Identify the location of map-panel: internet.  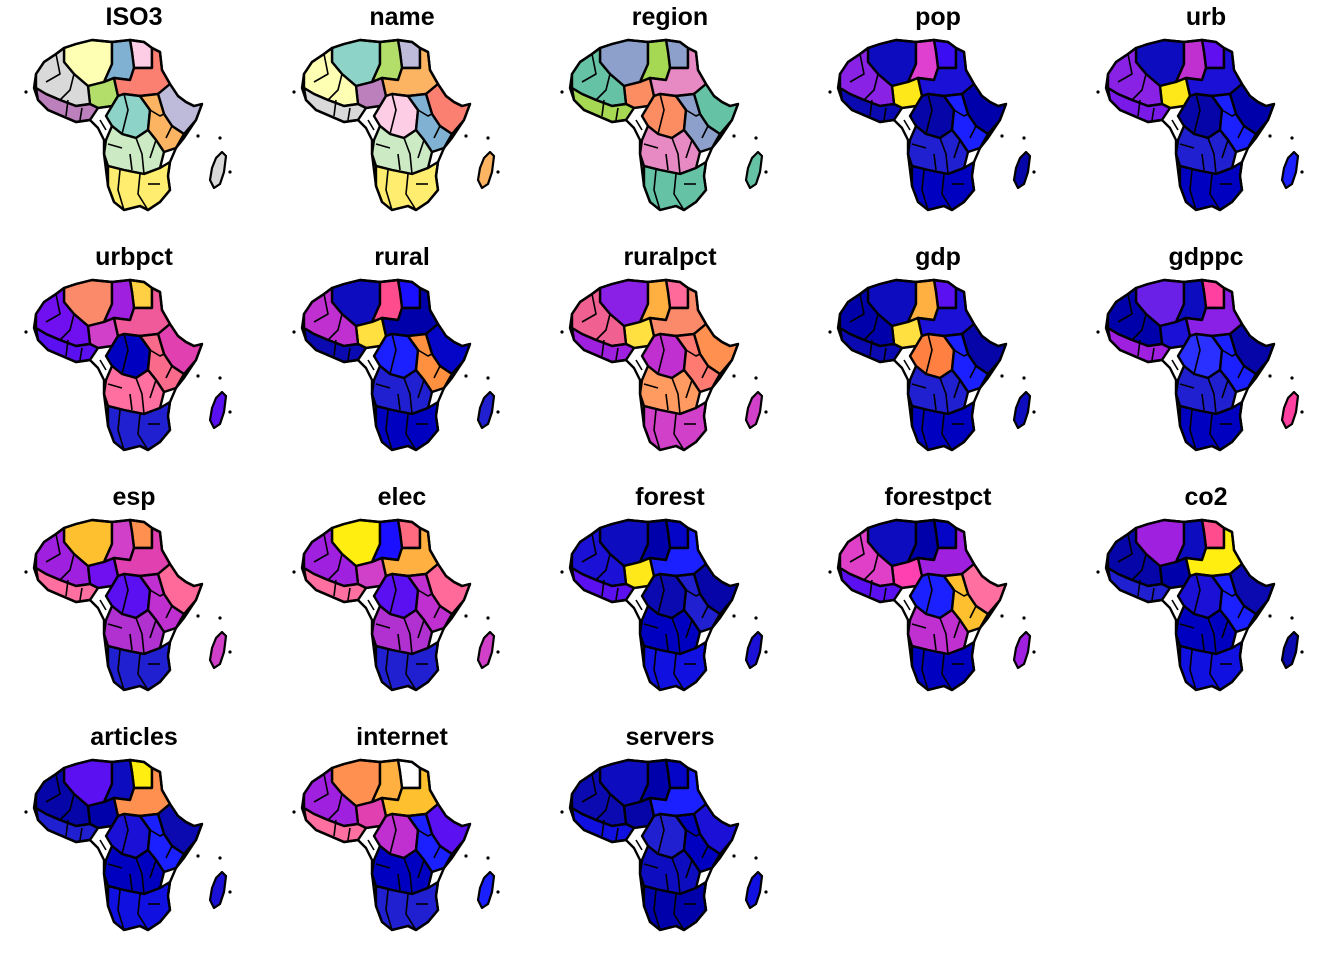
(402, 840).